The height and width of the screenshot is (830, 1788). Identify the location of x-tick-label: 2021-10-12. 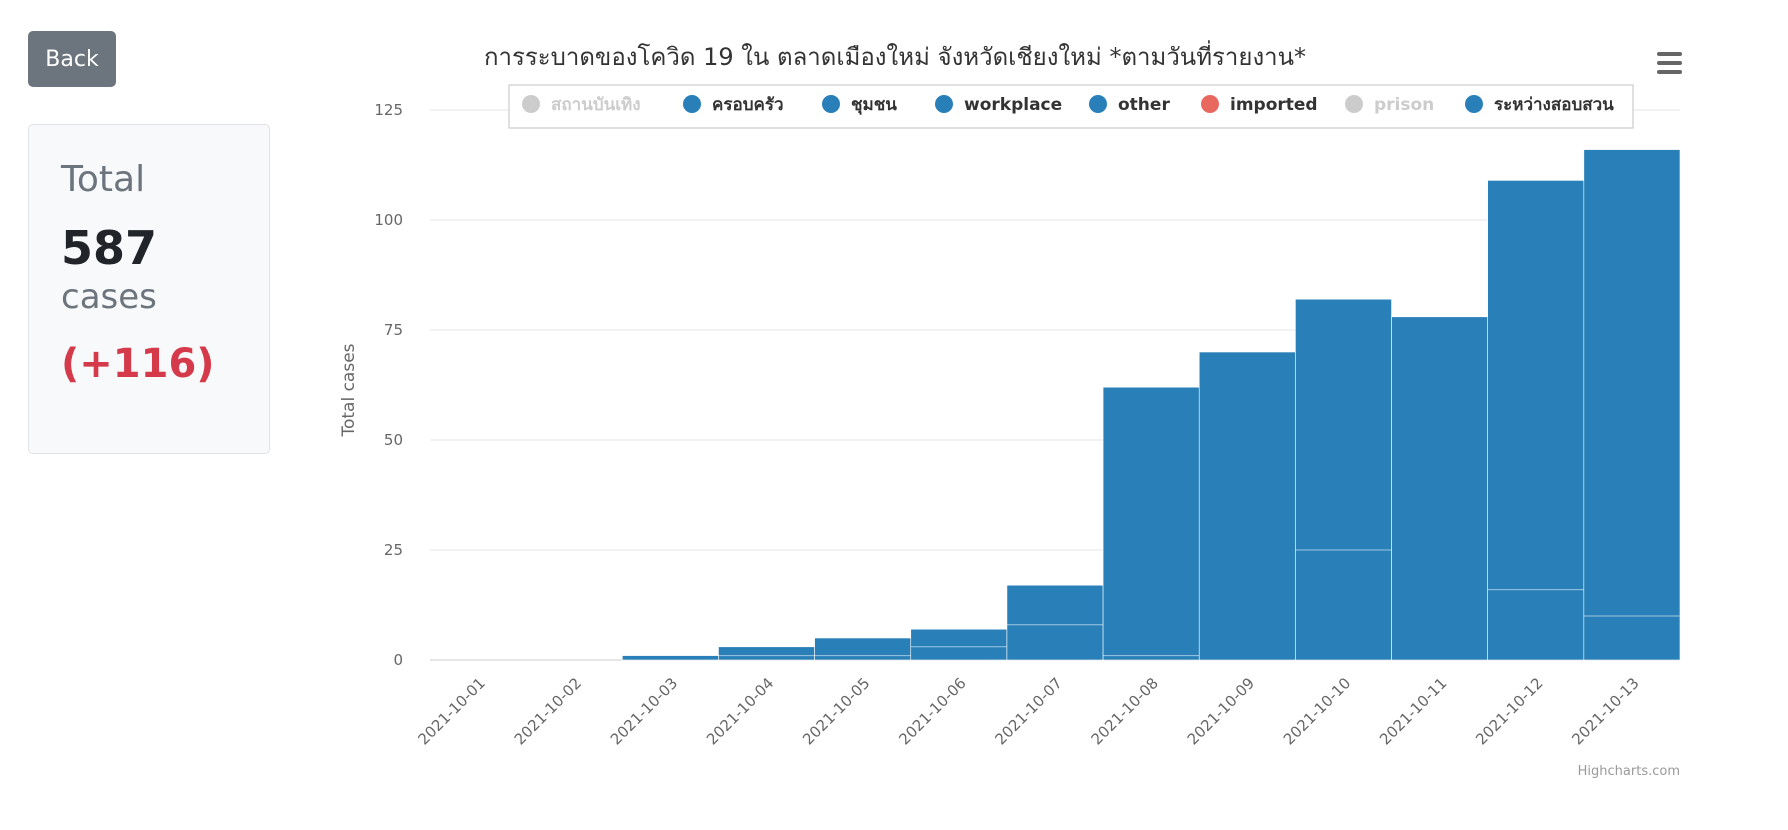
(1509, 711).